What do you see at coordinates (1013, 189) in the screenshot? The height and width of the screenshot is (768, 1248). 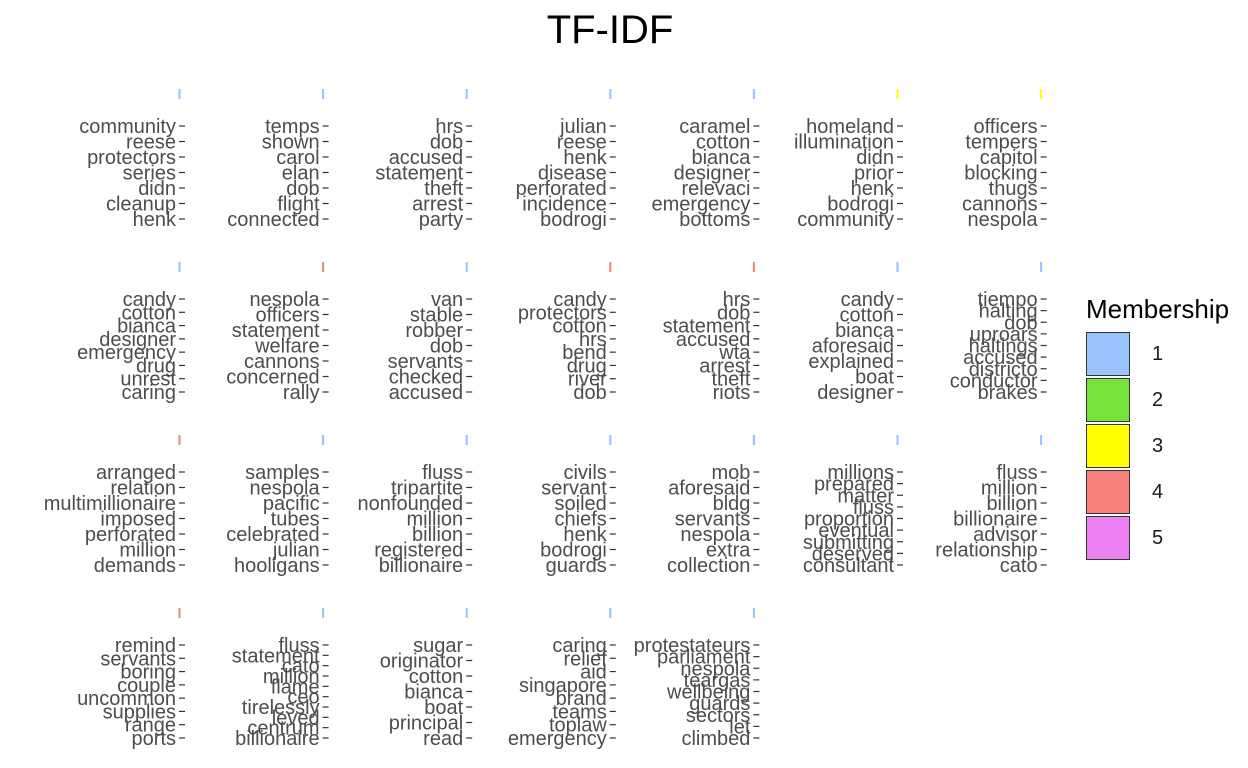 I see `term-label: thugs` at bounding box center [1013, 189].